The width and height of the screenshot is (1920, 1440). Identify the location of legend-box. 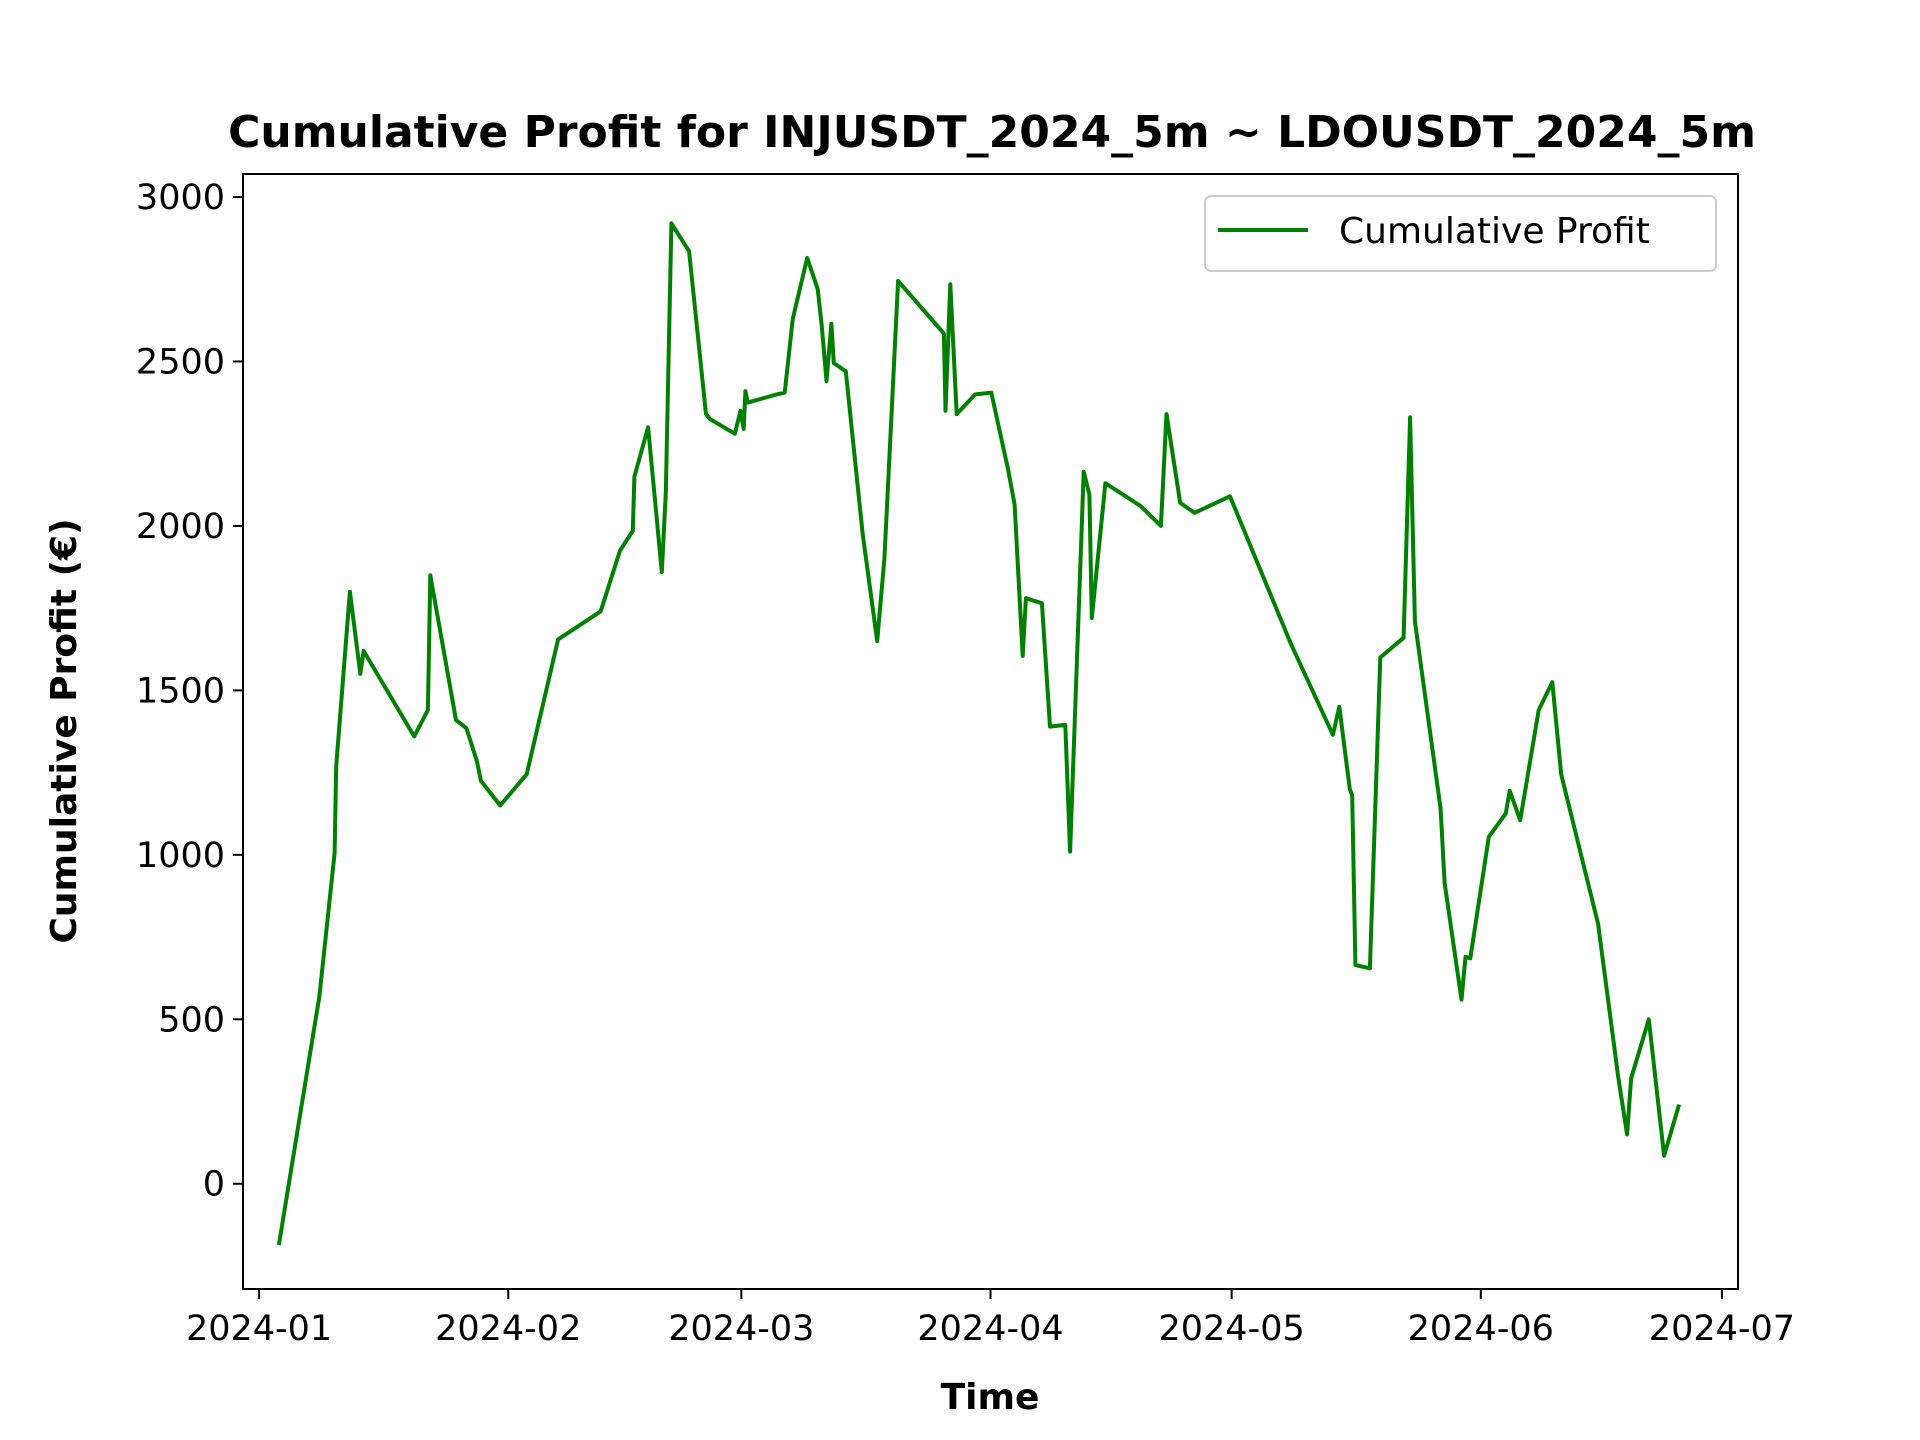
(1460, 233).